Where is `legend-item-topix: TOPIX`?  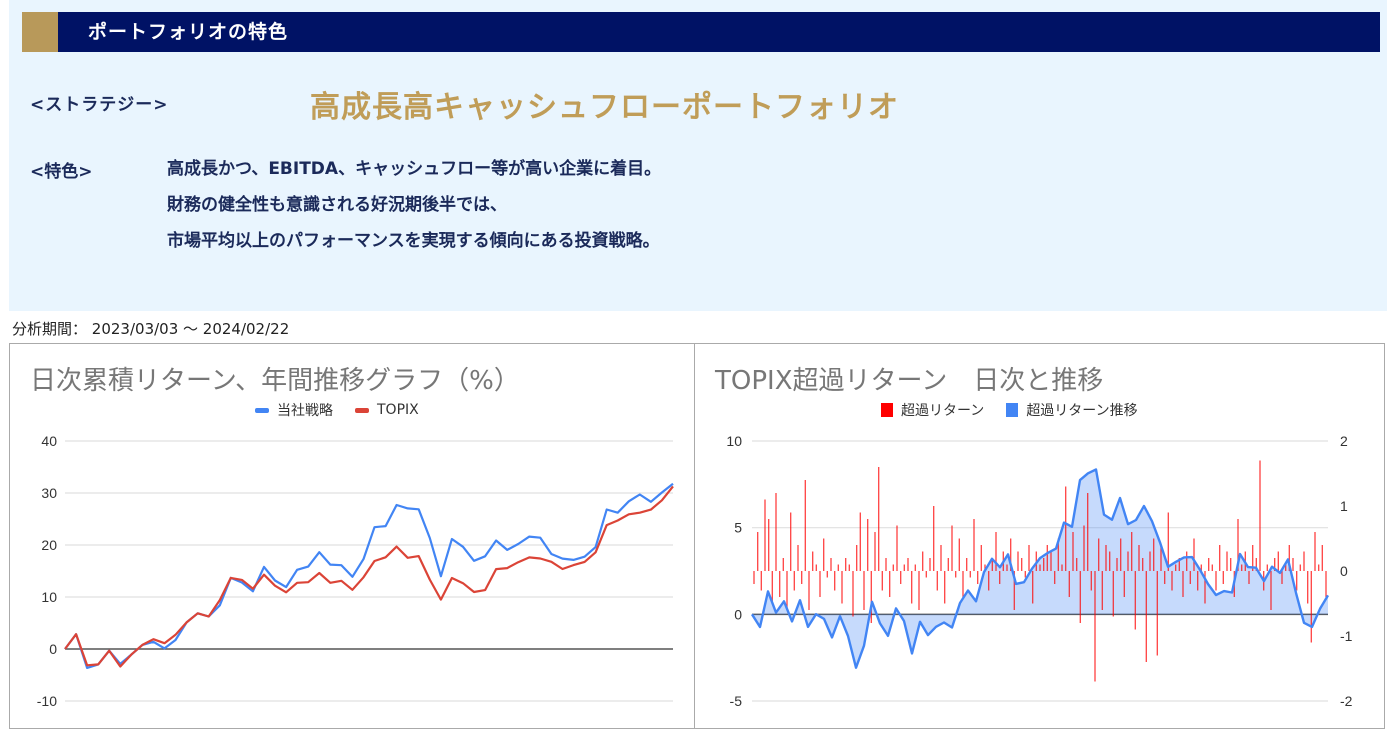 legend-item-topix: TOPIX is located at coordinates (387, 410).